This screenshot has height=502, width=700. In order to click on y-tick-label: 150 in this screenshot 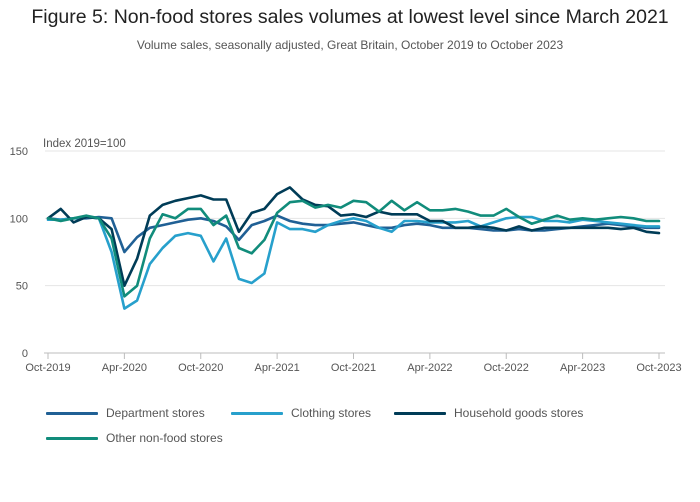, I will do `click(19, 152)`.